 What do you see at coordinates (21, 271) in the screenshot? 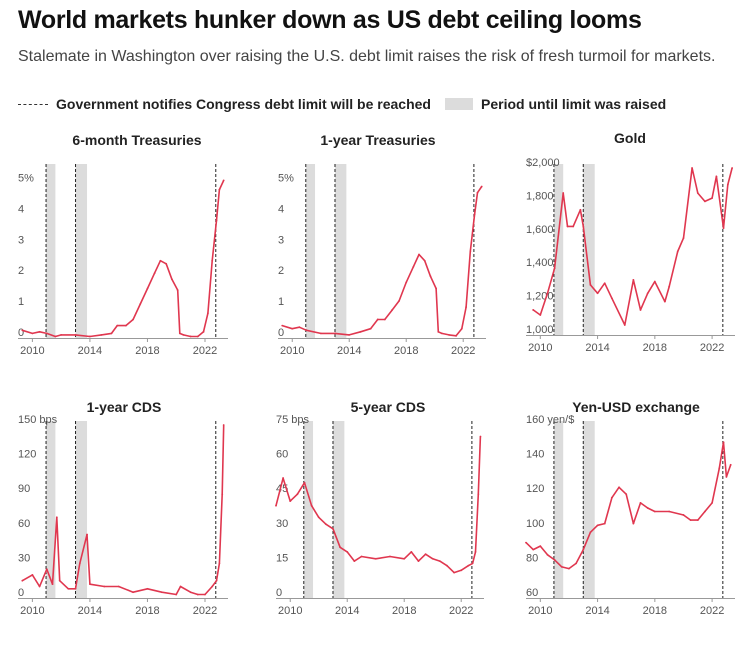
I see `y-tick-label: 2` at bounding box center [21, 271].